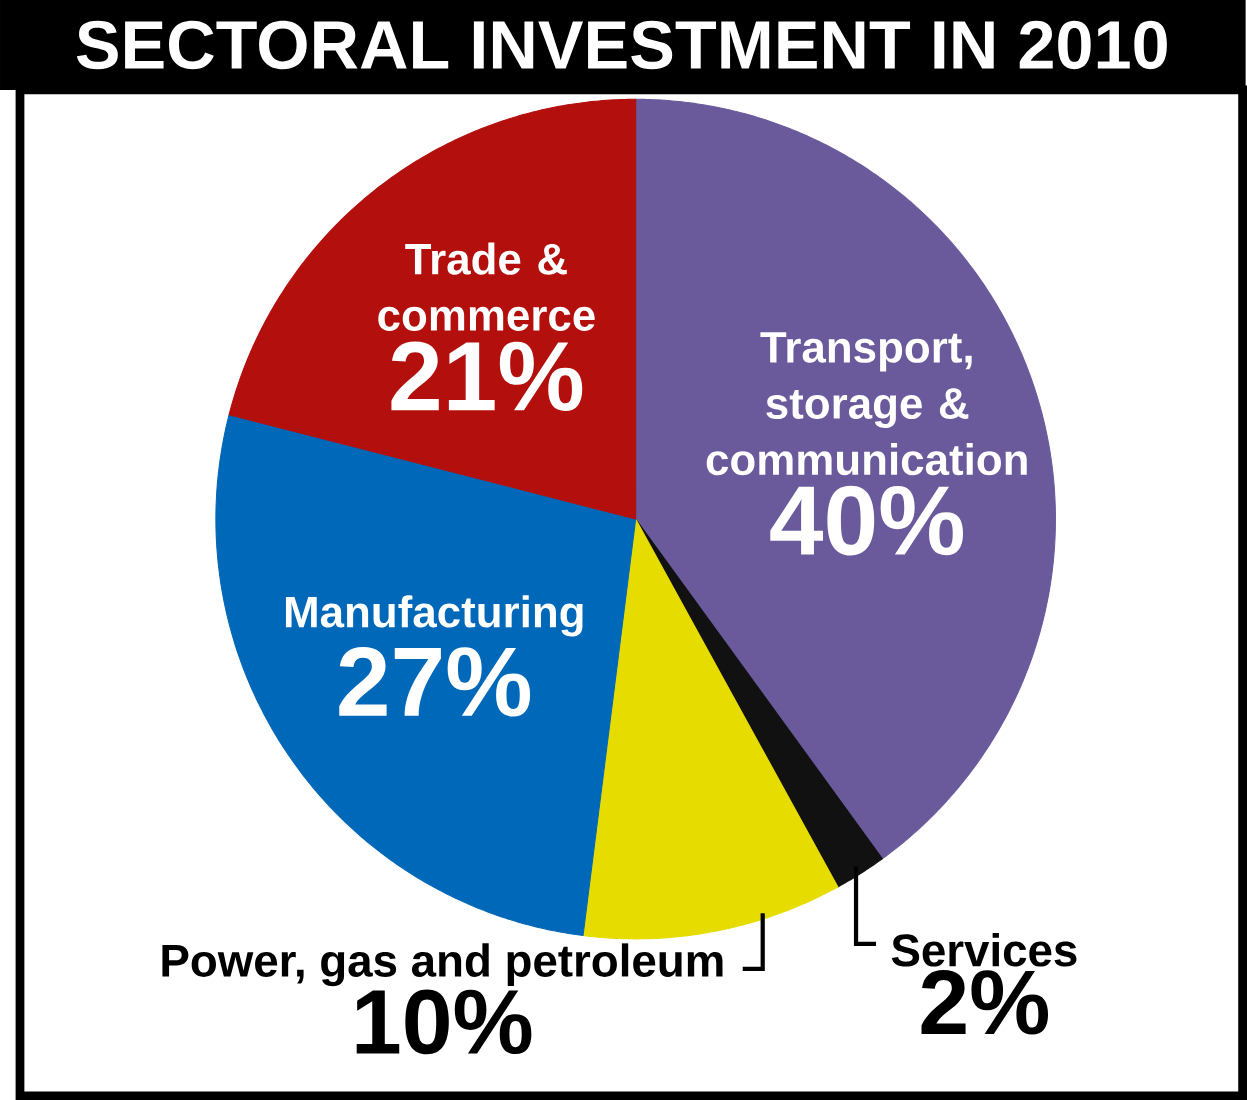  What do you see at coordinates (486, 286) in the screenshot?
I see `slice-label: Trade & commerce` at bounding box center [486, 286].